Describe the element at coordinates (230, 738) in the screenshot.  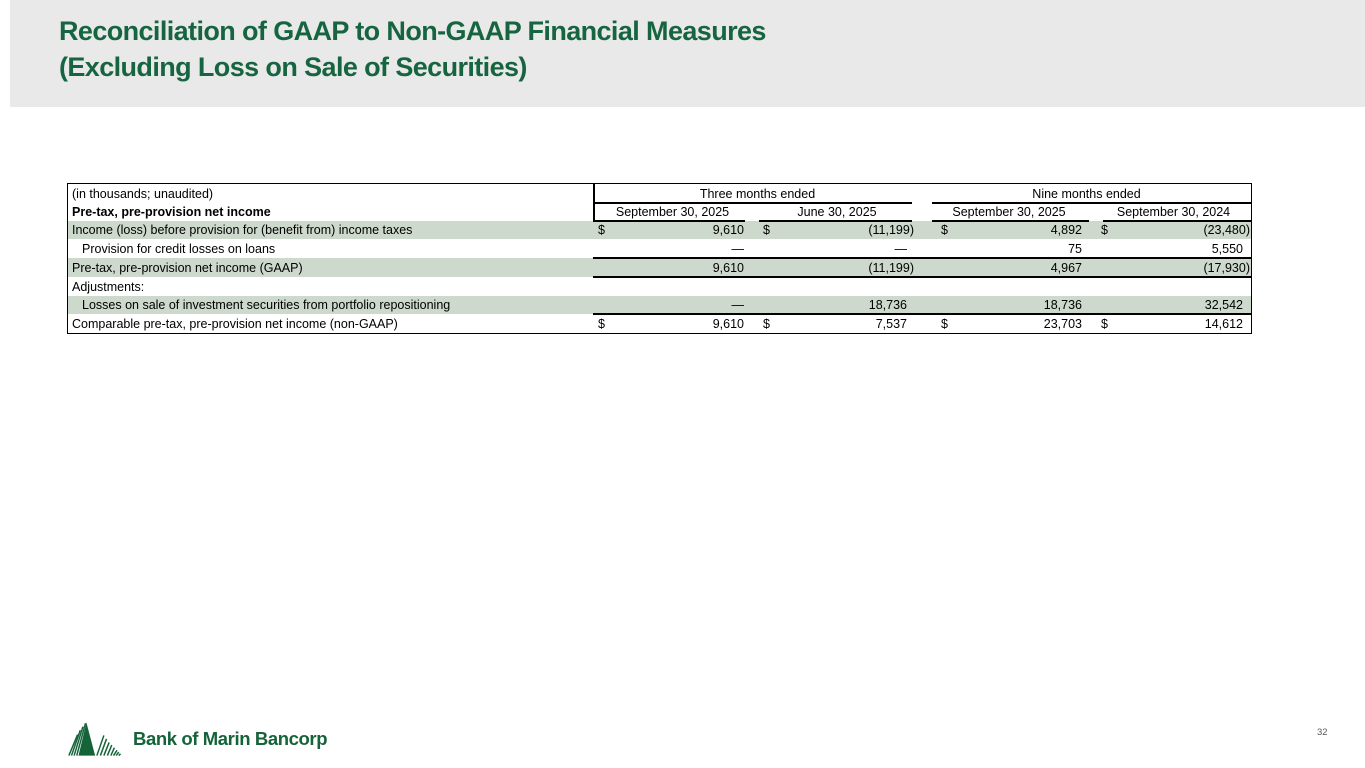
I see `logo-text: Bank of Marin Bancorp` at that location.